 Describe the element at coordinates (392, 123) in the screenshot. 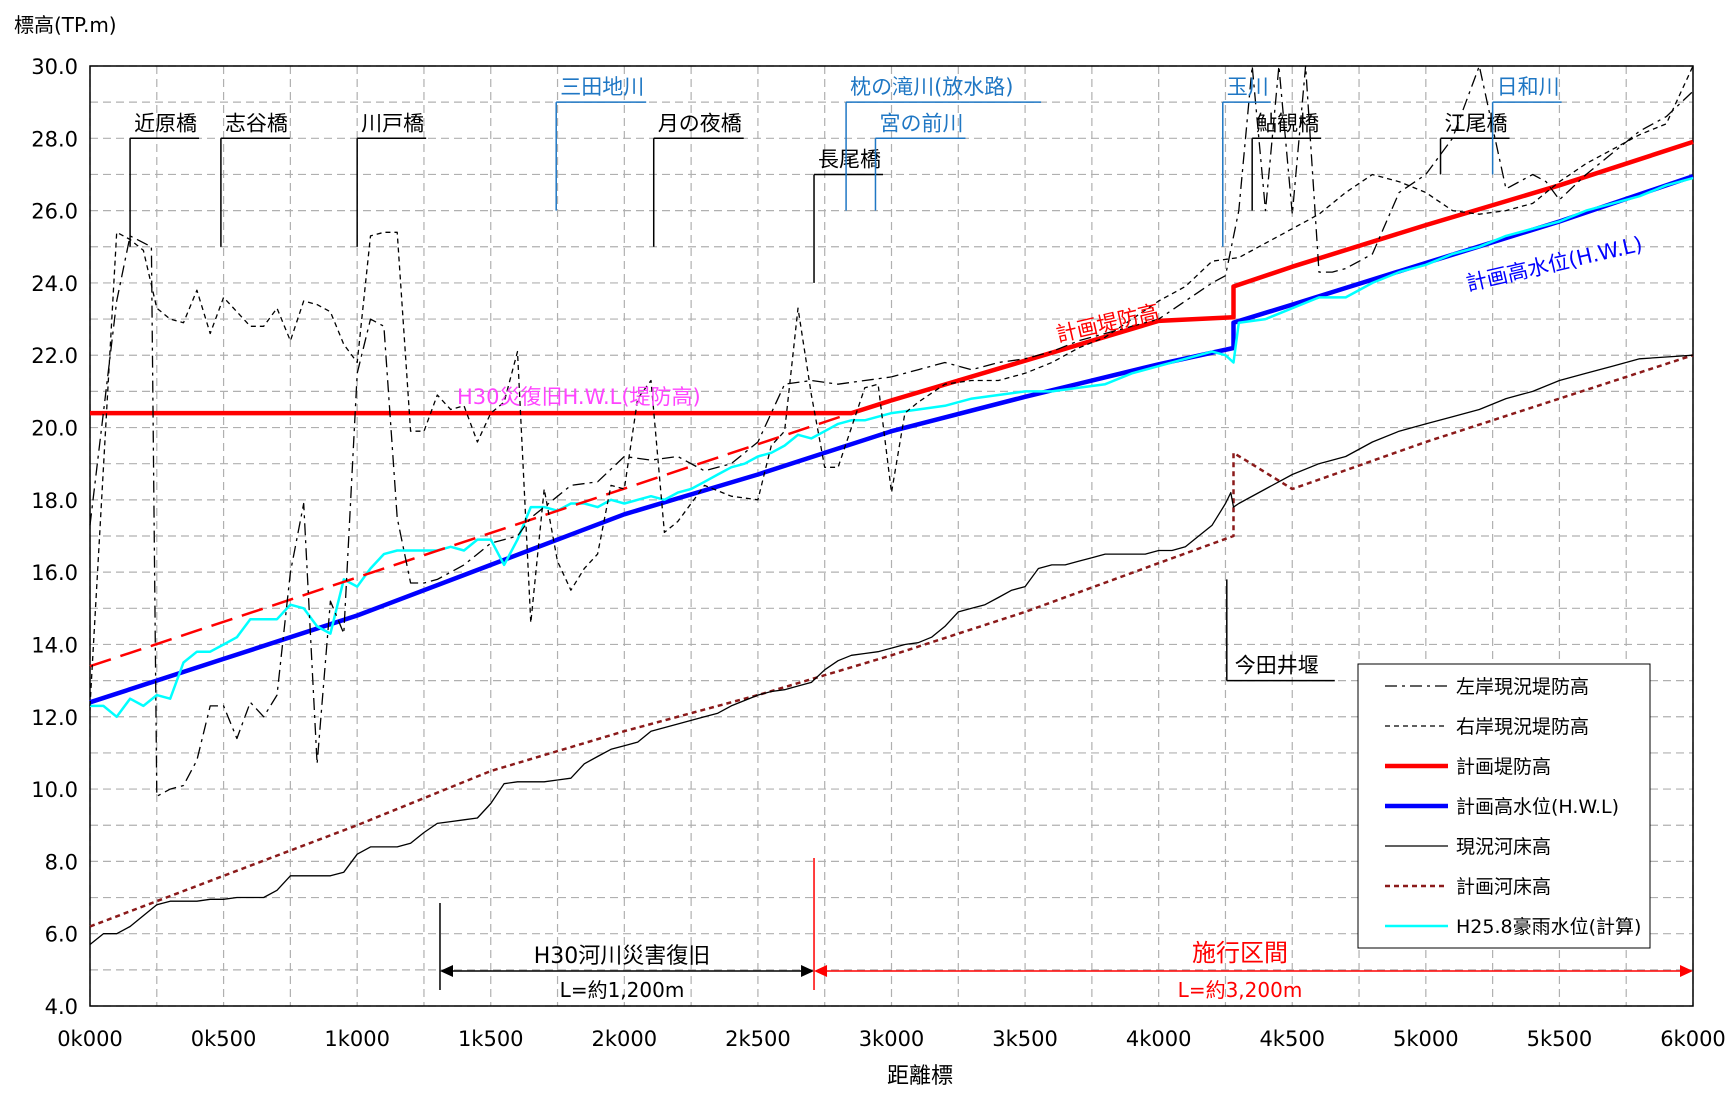

I see `annotation-kawado: 川戸橋` at that location.